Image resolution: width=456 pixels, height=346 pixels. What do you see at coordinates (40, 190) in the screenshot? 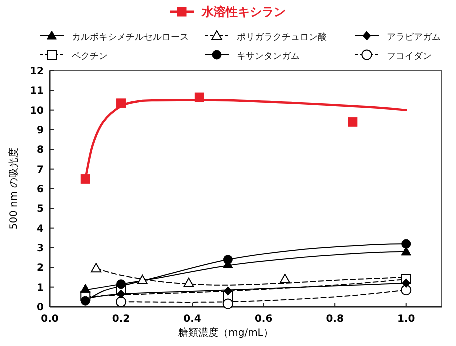
I see `y-tick-label: 6` at bounding box center [40, 190].